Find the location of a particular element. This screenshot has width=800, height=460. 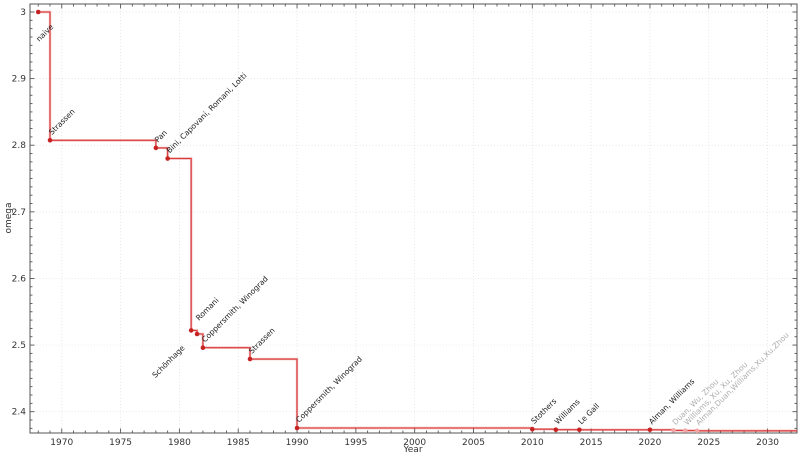

y-tick-label: 2.5 is located at coordinates (19, 346).